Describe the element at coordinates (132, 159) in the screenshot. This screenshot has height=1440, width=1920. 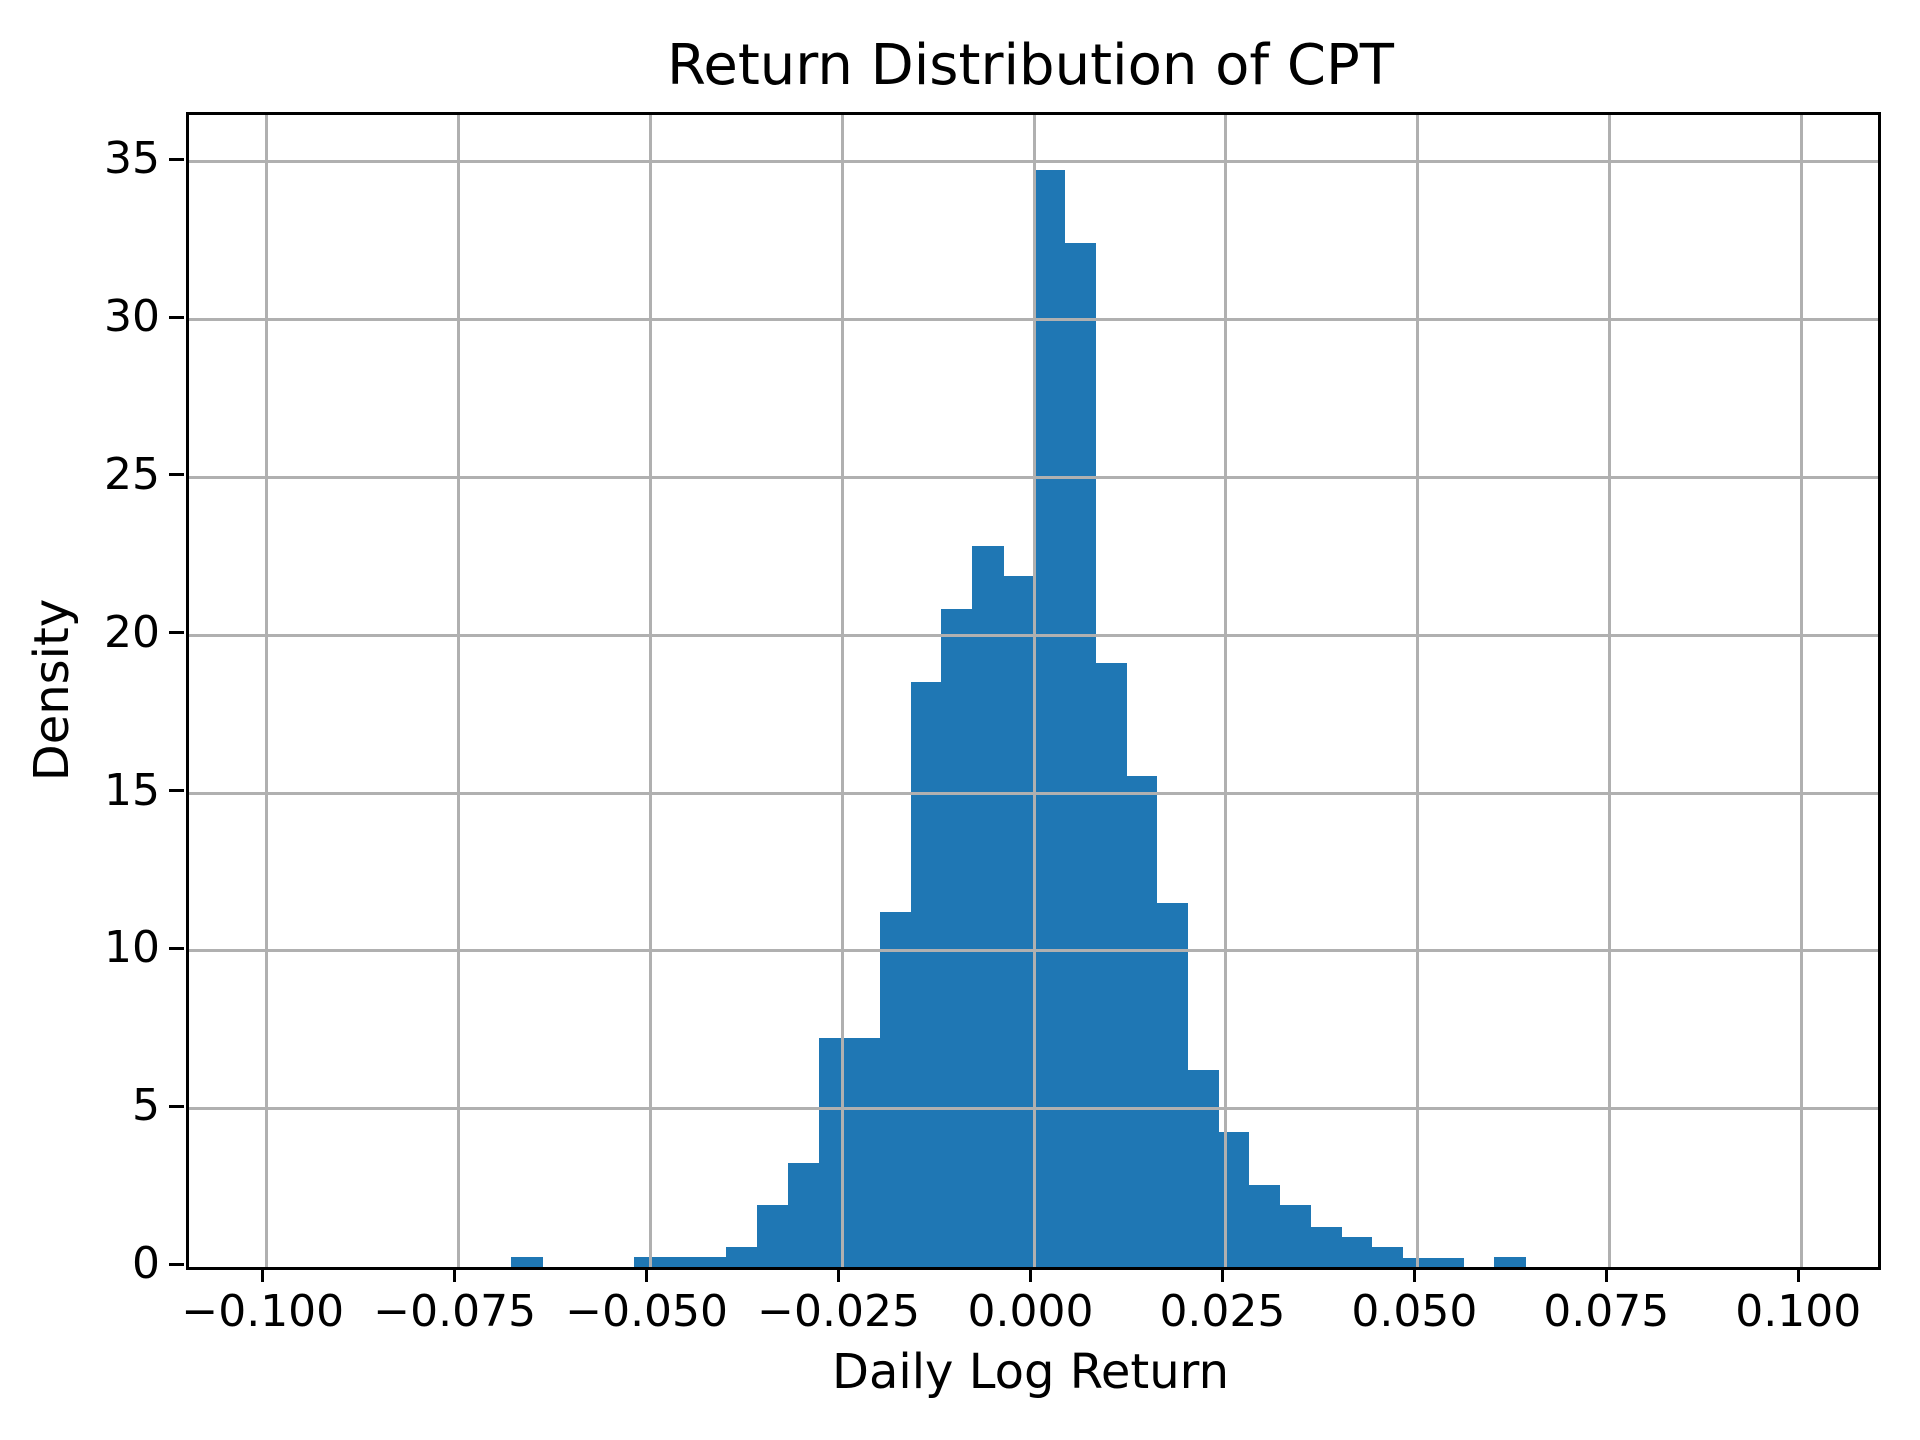
I see `y-tick-label: 35` at that location.